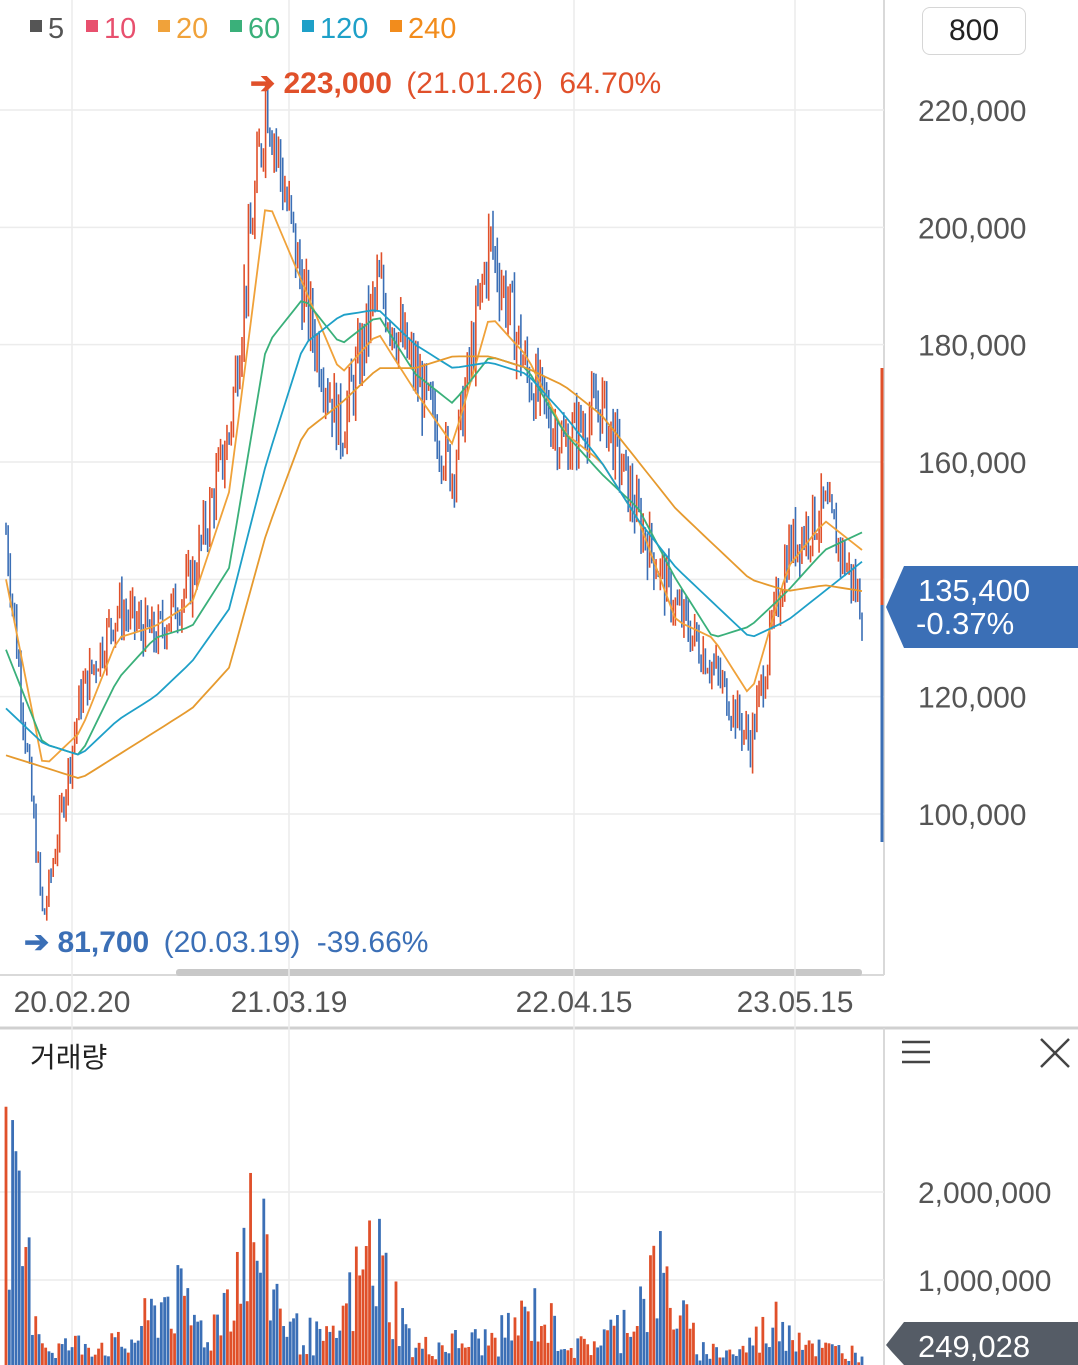 The height and width of the screenshot is (1365, 1078). I want to click on volume-y-tick: 1,000,000, so click(984, 1281).